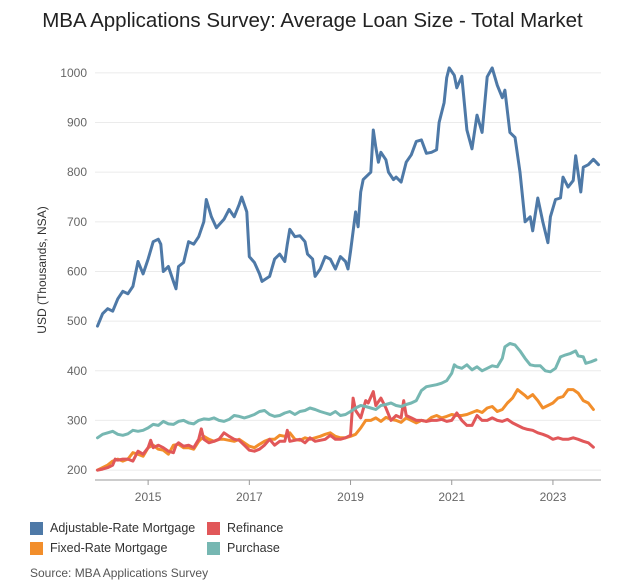 The width and height of the screenshot is (625, 584). I want to click on legend-item-refinance: Refinance, so click(245, 528).